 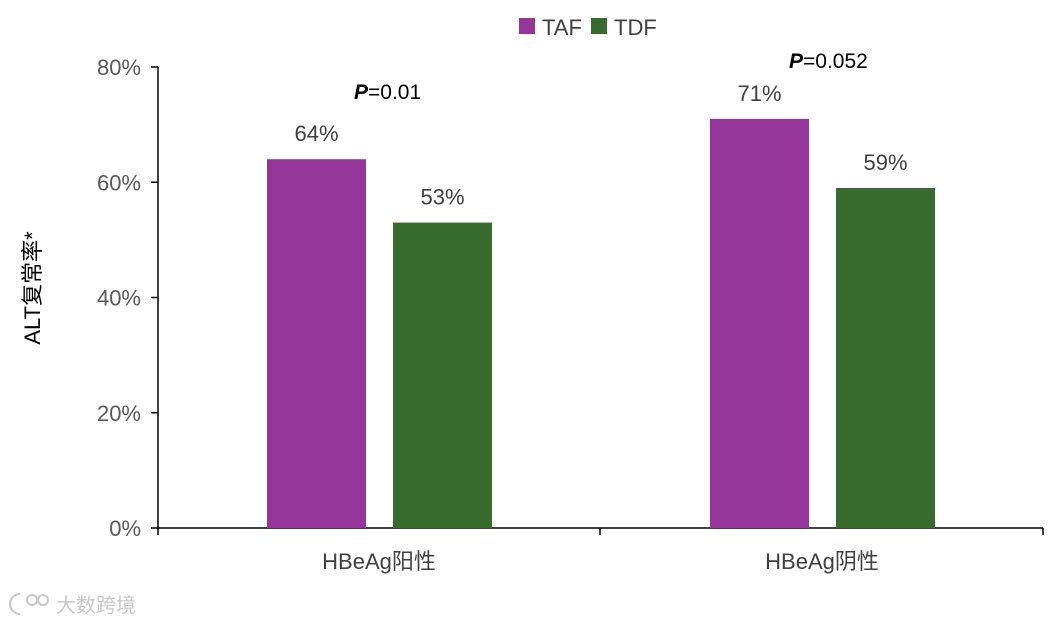 What do you see at coordinates (442, 197) in the screenshot?
I see `data-label-tdf-hbeag-positive: 53%` at bounding box center [442, 197].